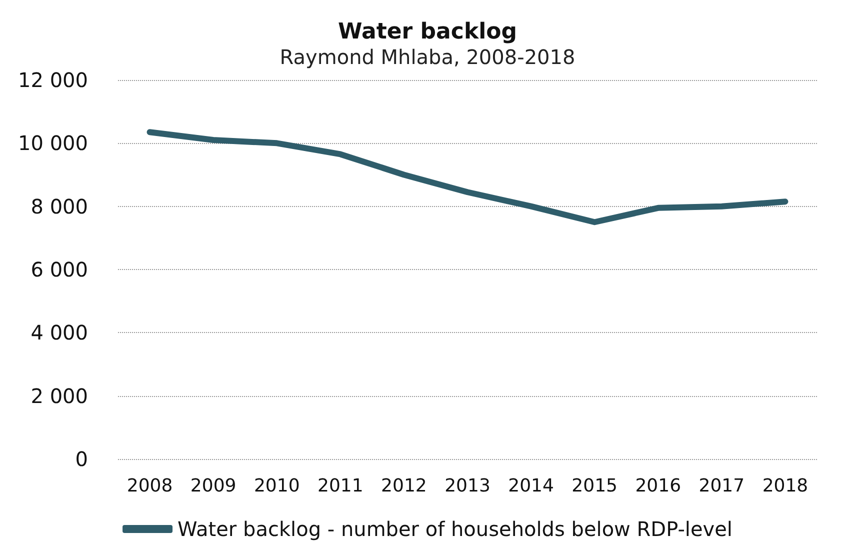 Image resolution: width=855 pixels, height=557 pixels. What do you see at coordinates (595, 486) in the screenshot?
I see `x-tick-label: 2015` at bounding box center [595, 486].